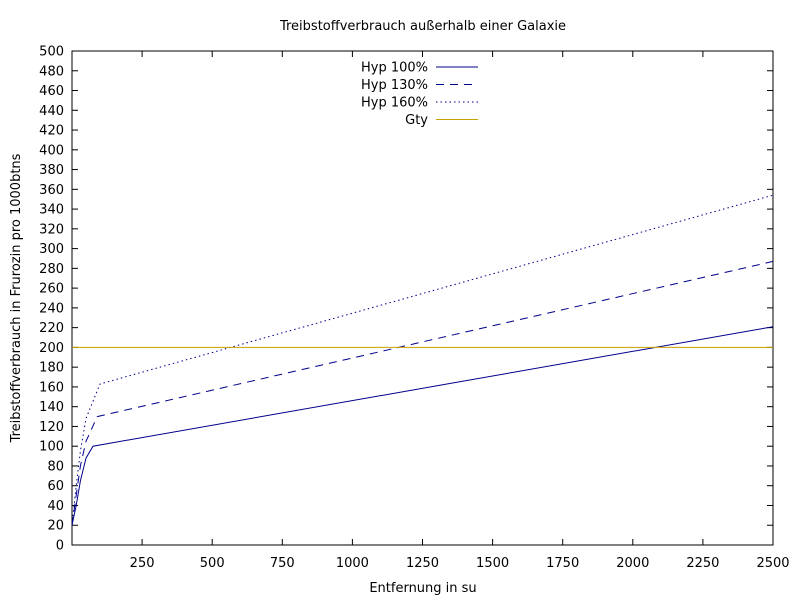 The image size is (800, 600). What do you see at coordinates (394, 85) in the screenshot?
I see `legend-label: Hyp 130%` at bounding box center [394, 85].